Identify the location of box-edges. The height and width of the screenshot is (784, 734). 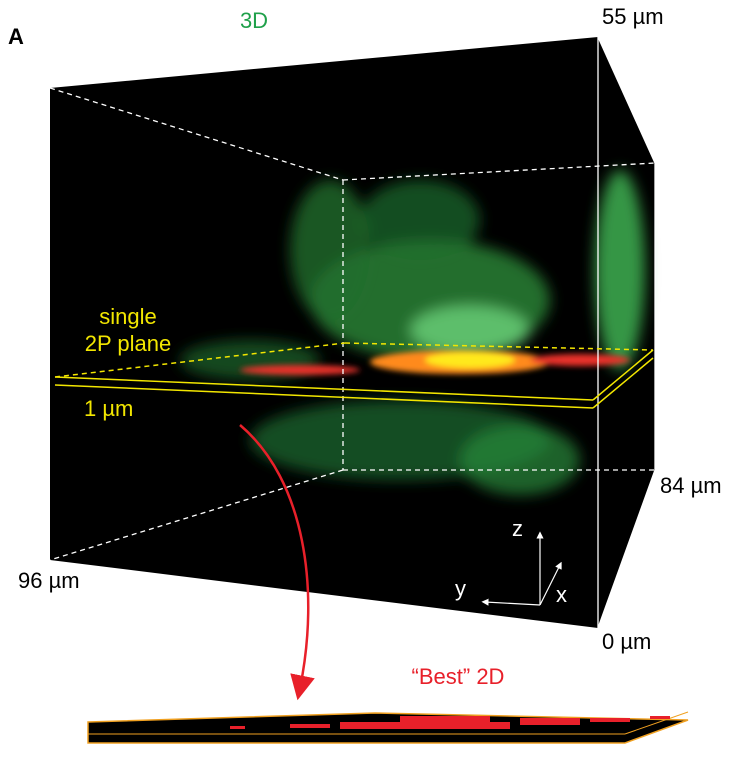
(626, 332).